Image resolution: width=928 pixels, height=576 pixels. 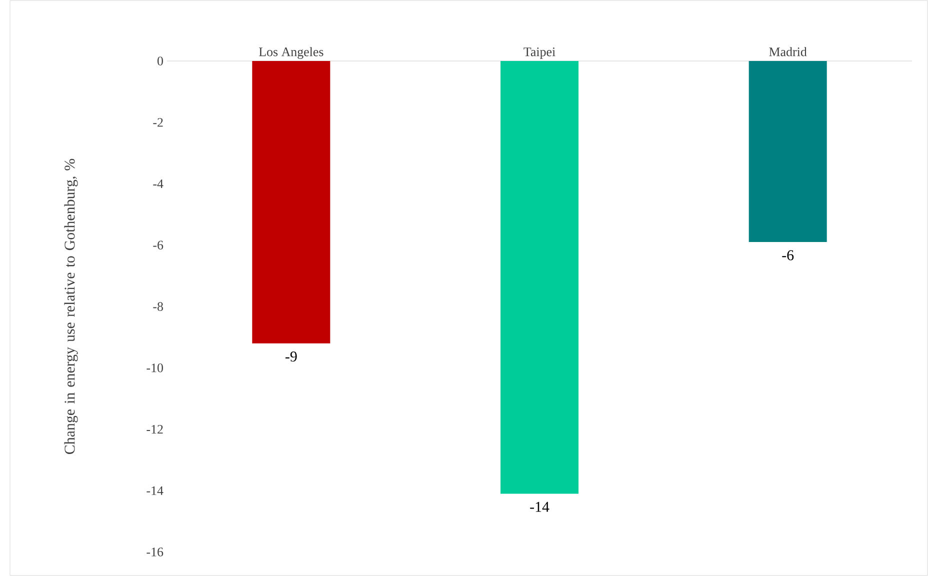 What do you see at coordinates (154, 368) in the screenshot?
I see `y-tick-label: -10` at bounding box center [154, 368].